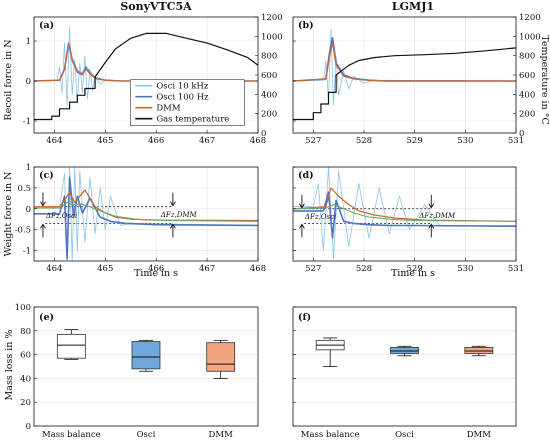  Describe the element at coordinates (46, 317) in the screenshot. I see `panel-label: (e)` at that location.